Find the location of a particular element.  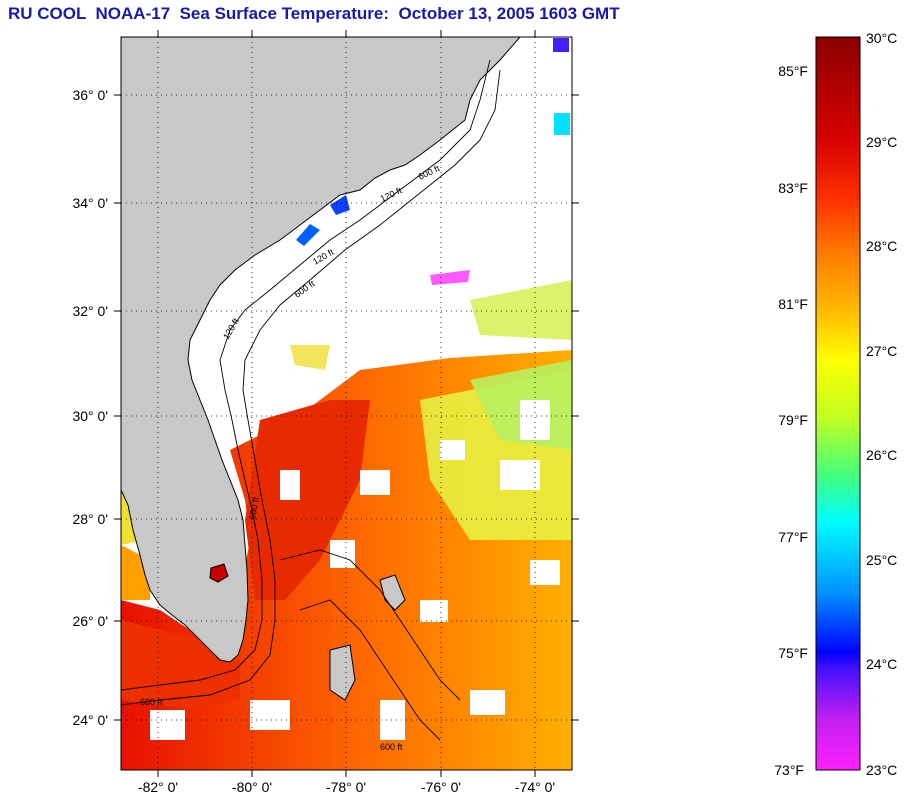

colorbar-celsius-labels: 30°C 29°C 28°C 27°C 26°C 25°C 24°C 23°C is located at coordinates (881, 404).